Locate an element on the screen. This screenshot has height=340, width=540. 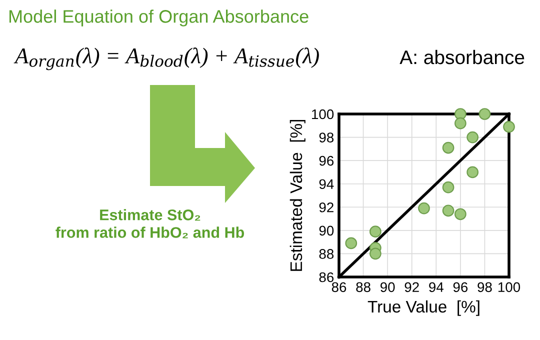
x-tick-label: 92 is located at coordinates (411, 287).